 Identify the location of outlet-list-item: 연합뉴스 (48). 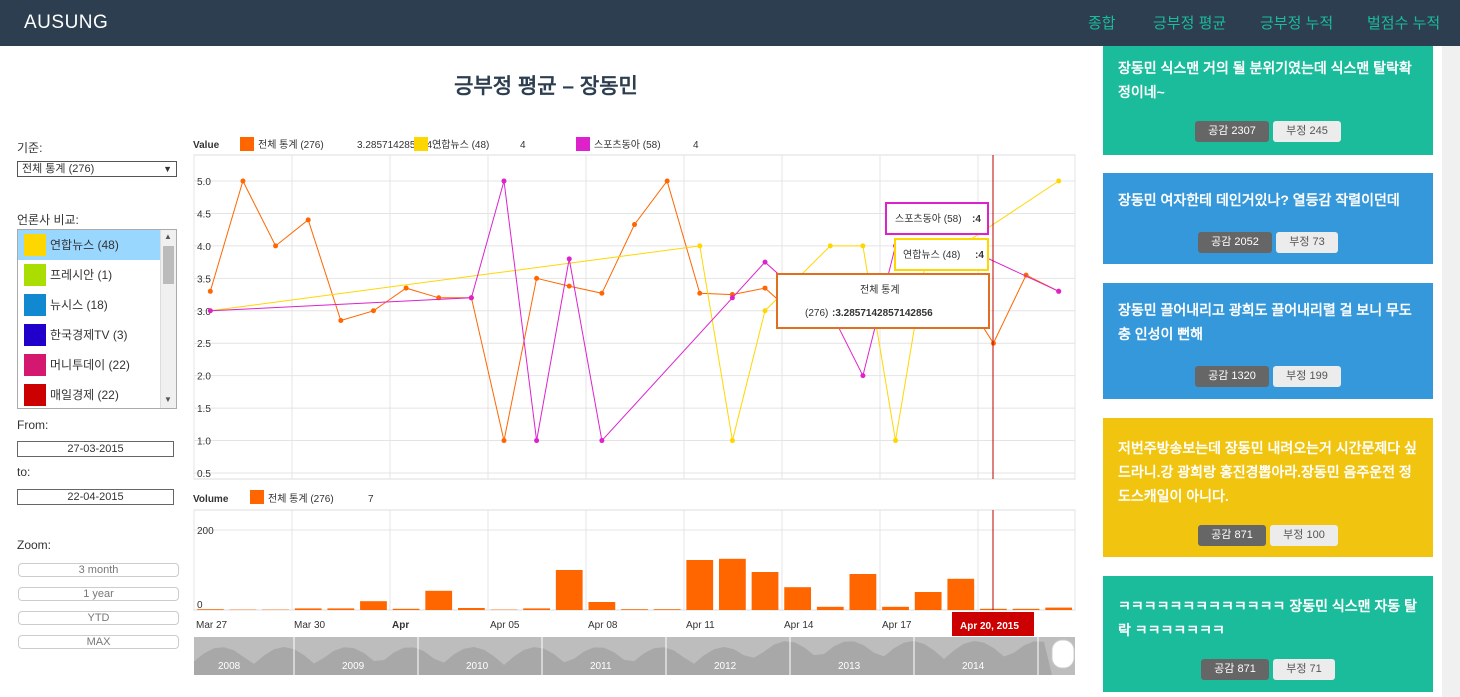
(89, 245).